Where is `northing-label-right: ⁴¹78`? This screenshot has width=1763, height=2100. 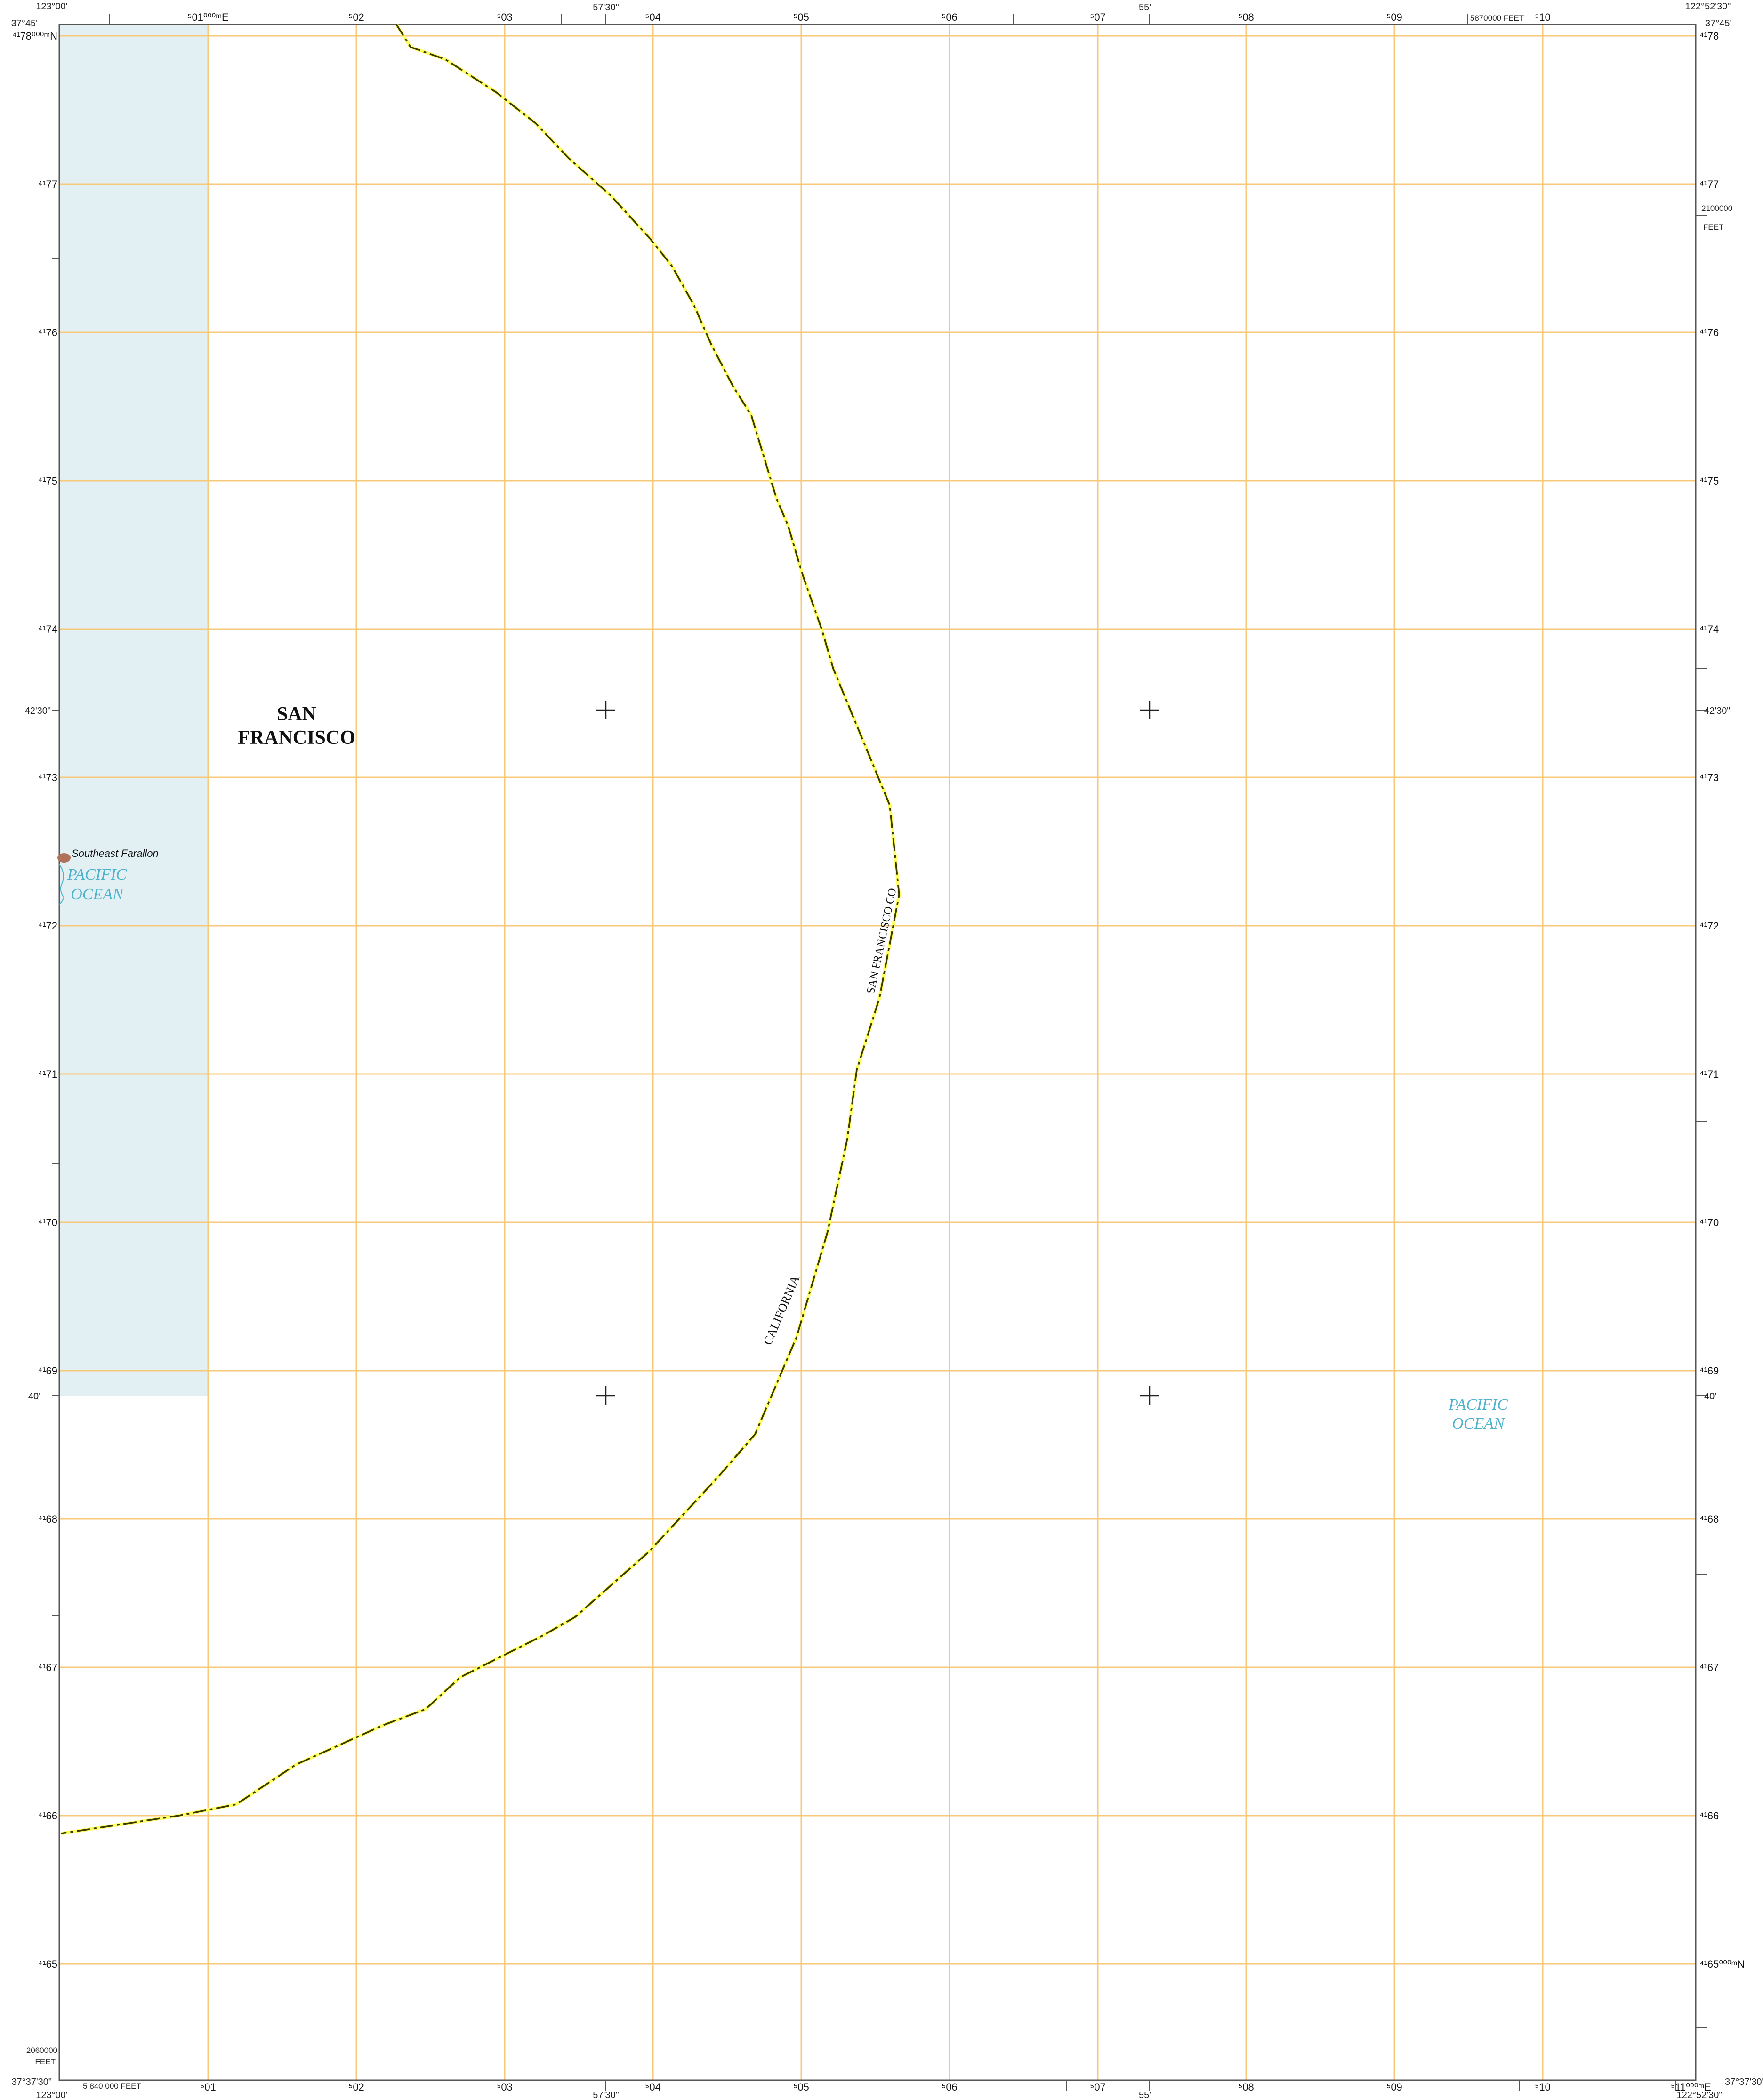
northing-label-right: ⁴¹78 is located at coordinates (1709, 36).